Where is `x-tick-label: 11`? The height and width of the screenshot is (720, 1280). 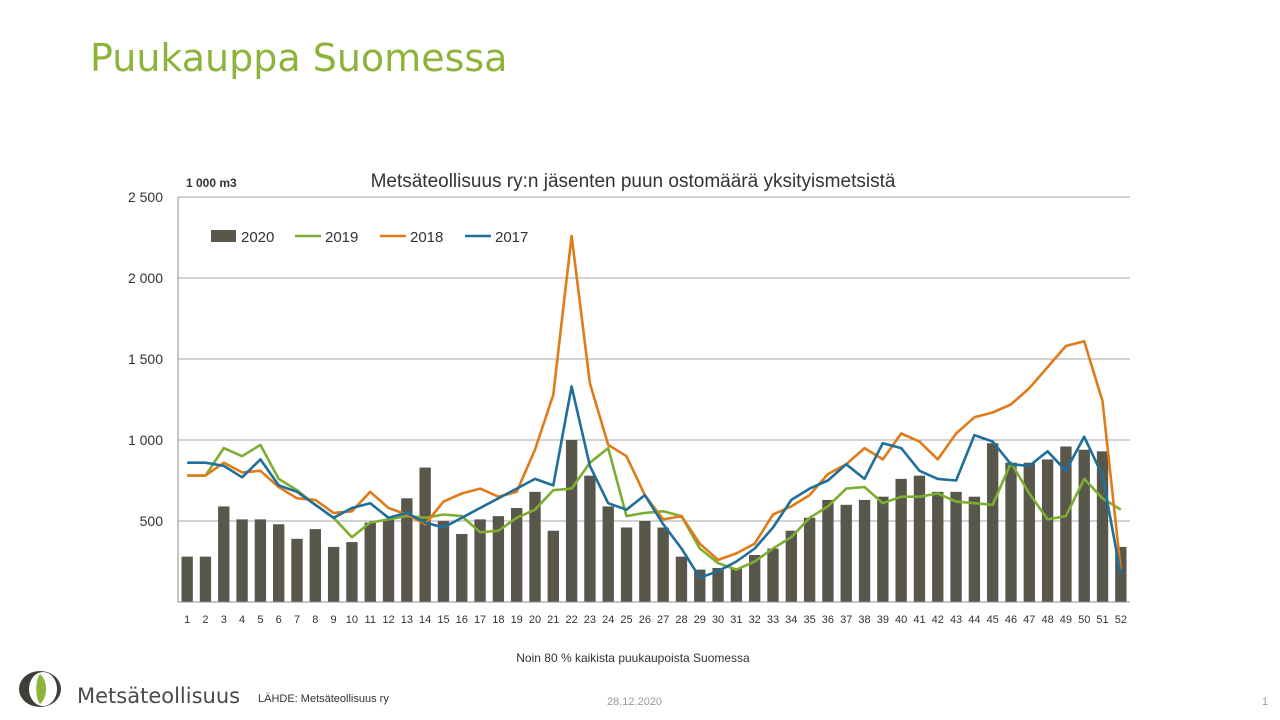 x-tick-label: 11 is located at coordinates (370, 620).